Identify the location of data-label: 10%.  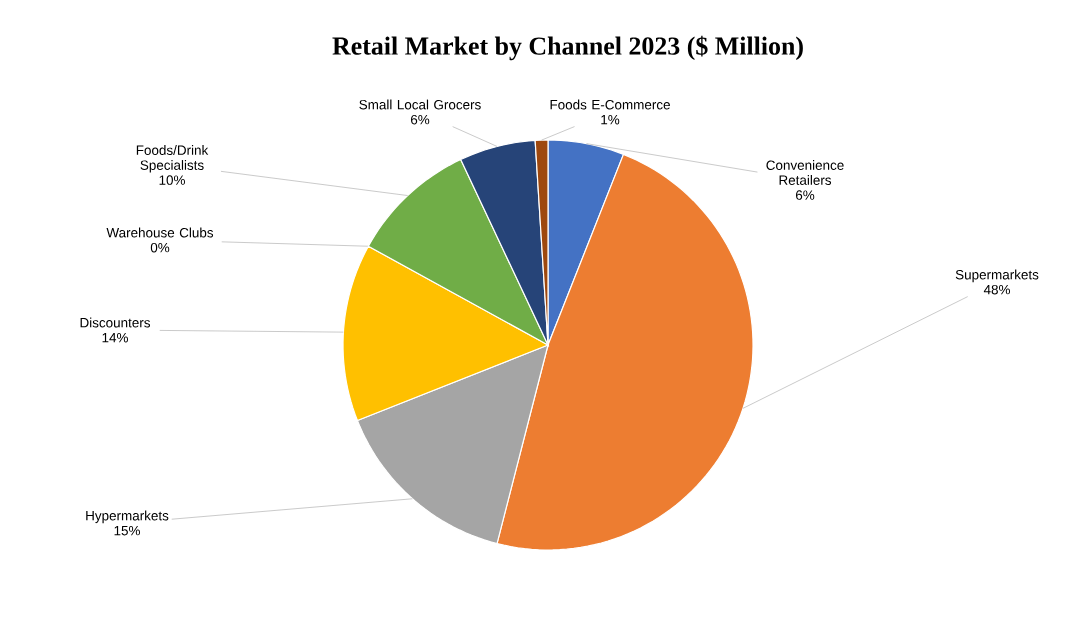
(172, 180).